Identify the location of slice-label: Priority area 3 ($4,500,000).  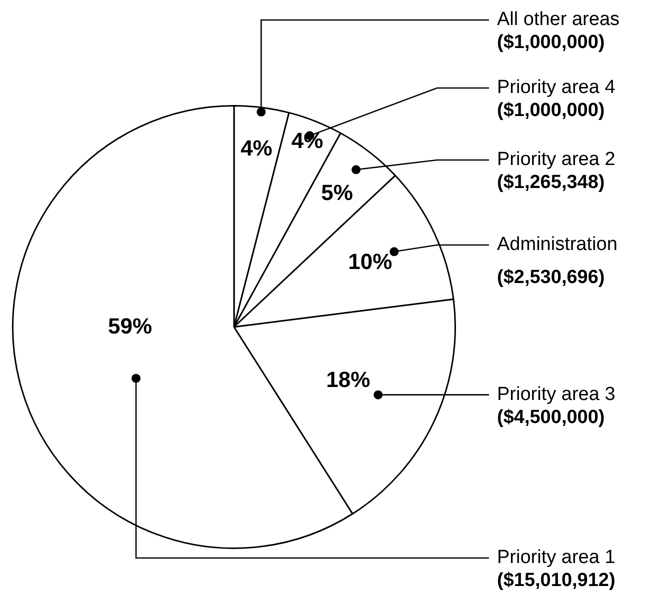
(556, 406).